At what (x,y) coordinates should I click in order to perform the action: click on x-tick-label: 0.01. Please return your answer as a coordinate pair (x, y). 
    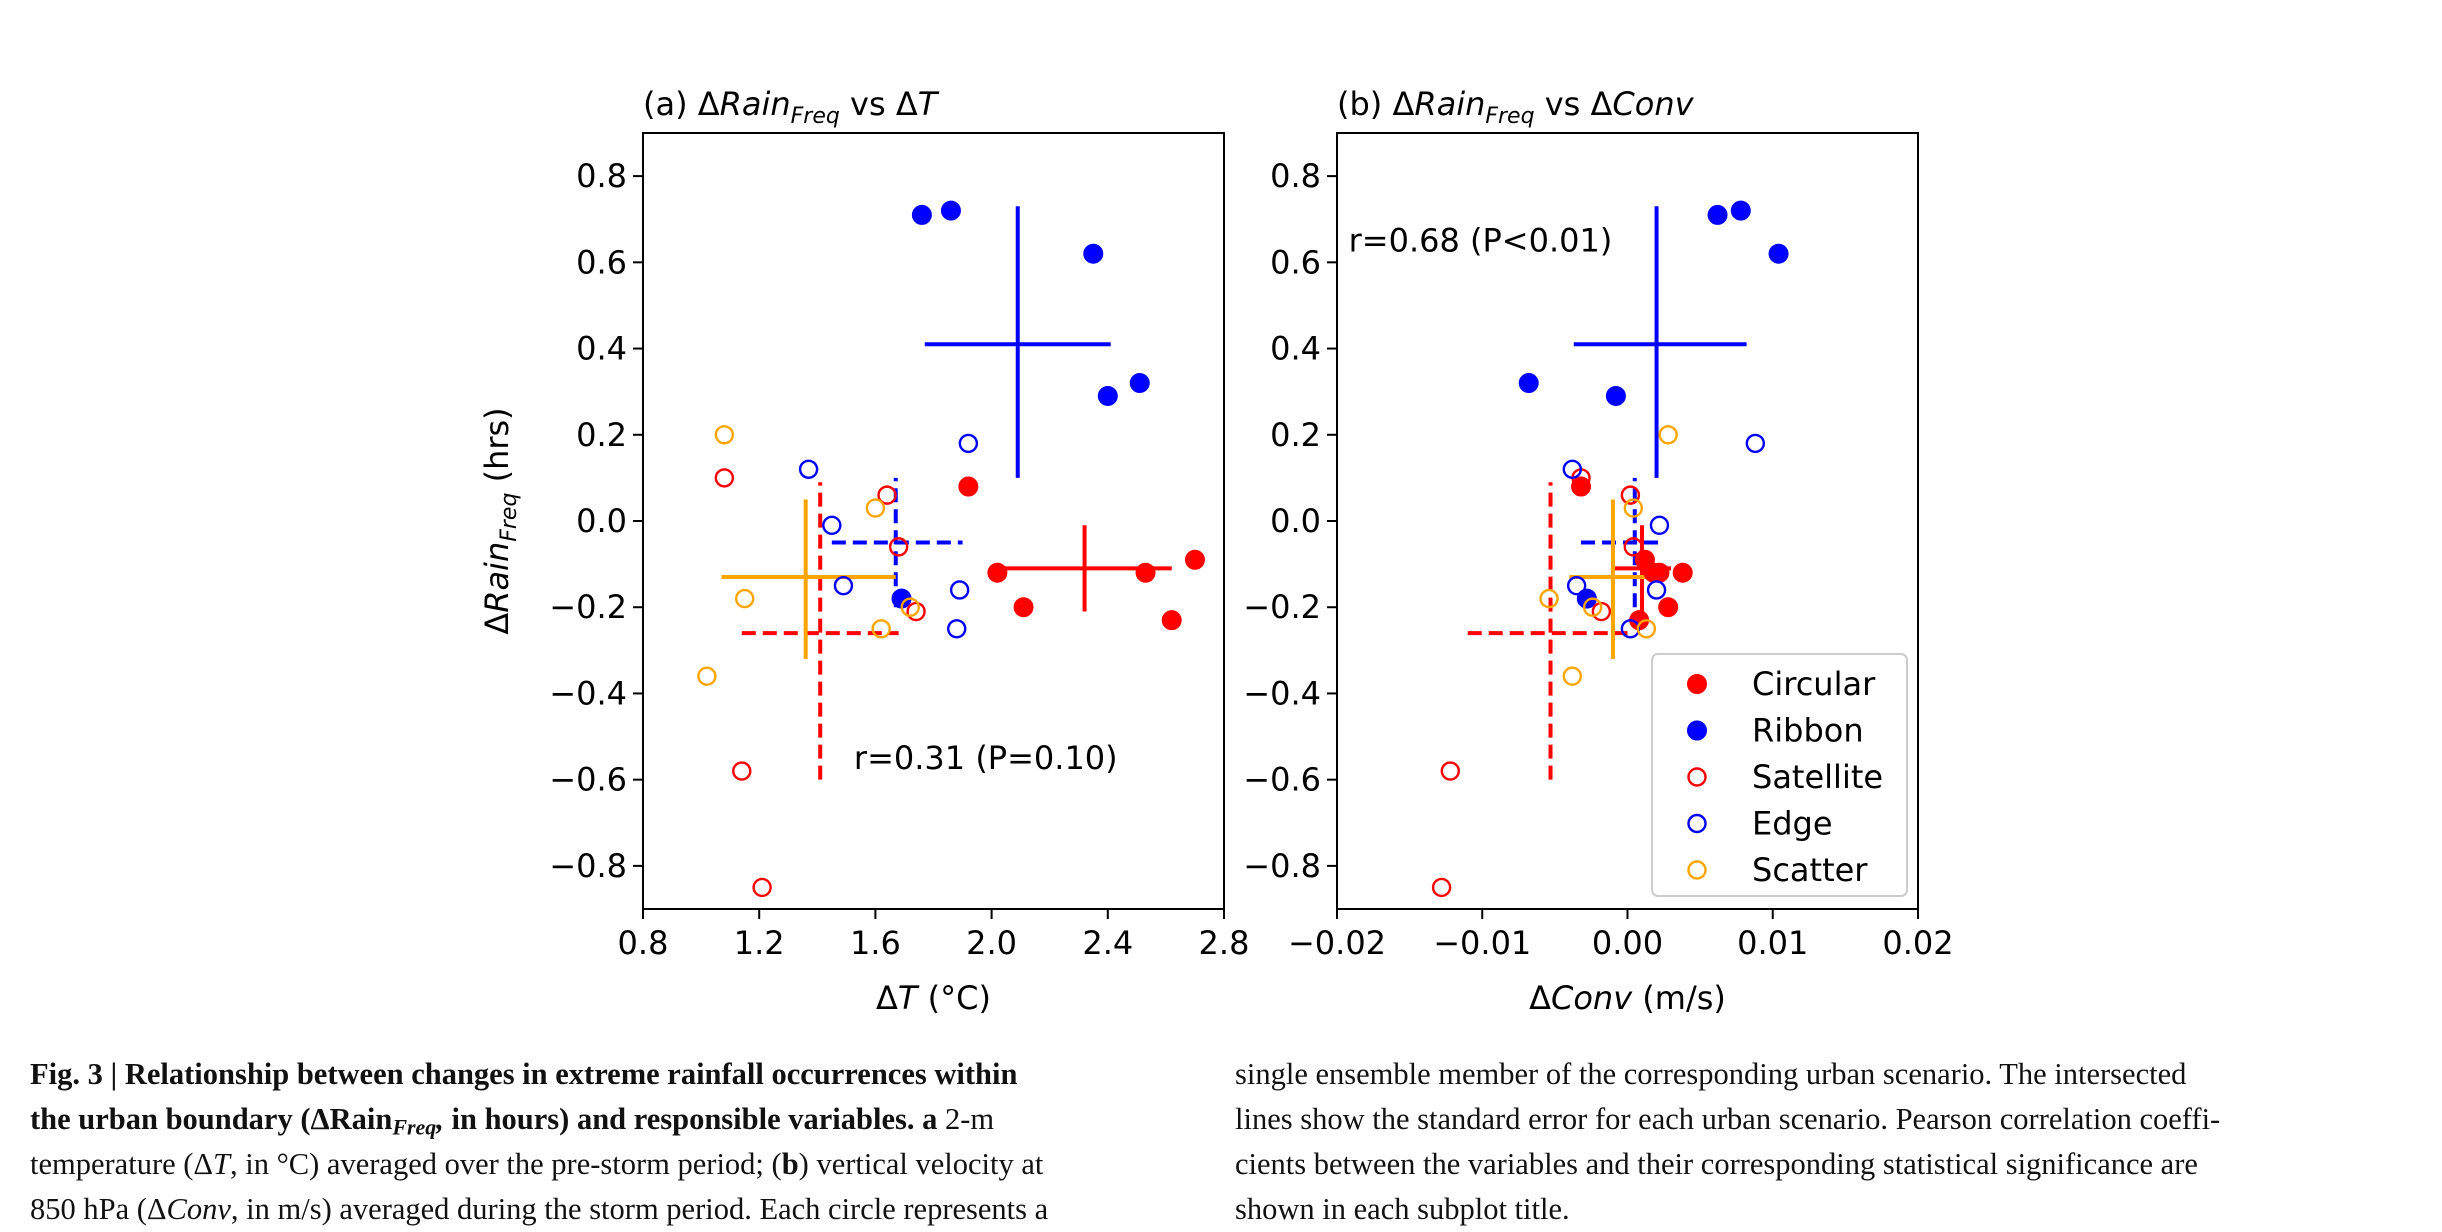
    Looking at the image, I should click on (1772, 943).